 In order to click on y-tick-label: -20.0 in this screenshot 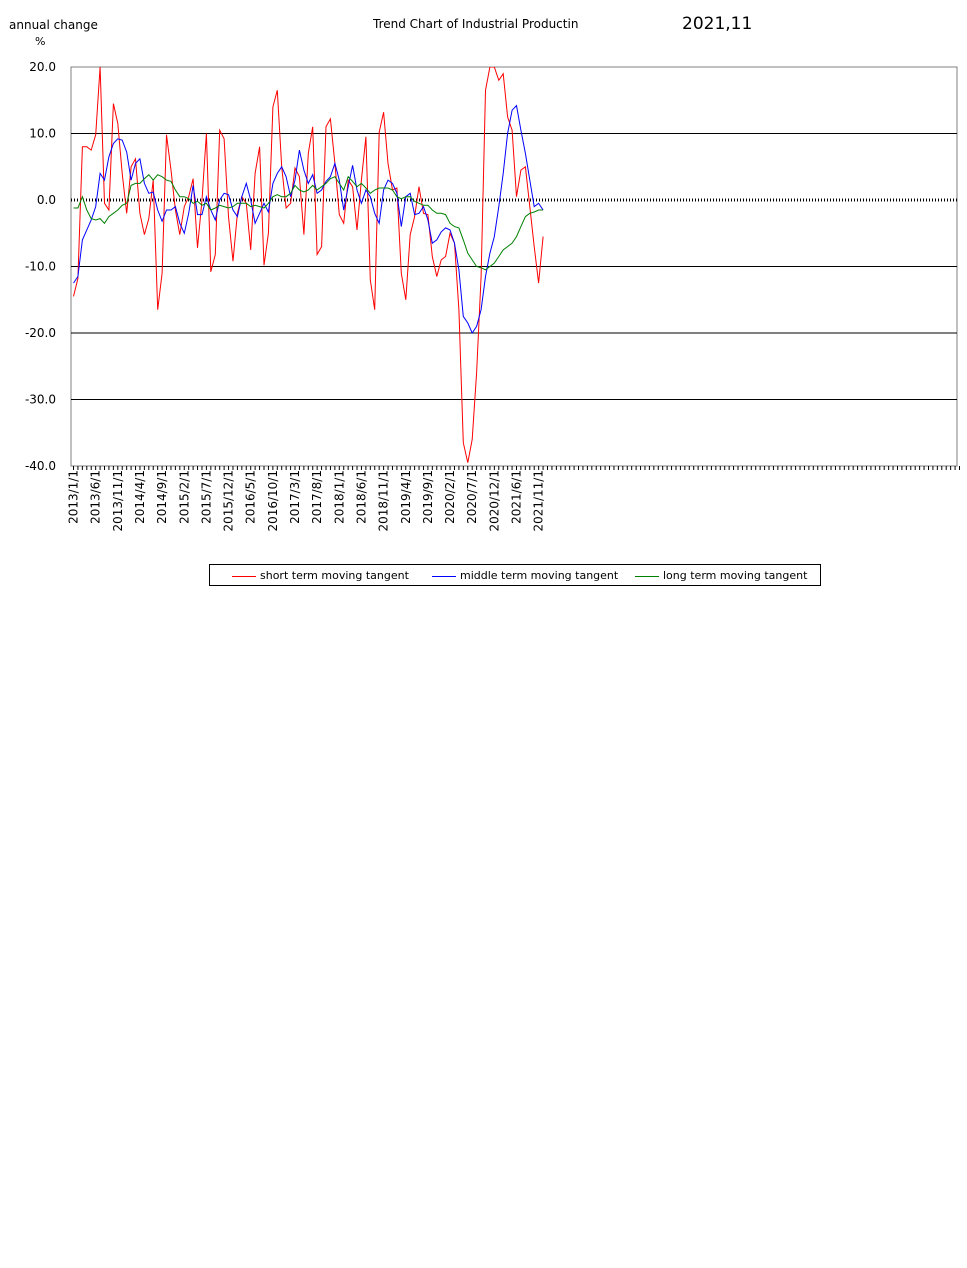, I will do `click(40, 333)`.